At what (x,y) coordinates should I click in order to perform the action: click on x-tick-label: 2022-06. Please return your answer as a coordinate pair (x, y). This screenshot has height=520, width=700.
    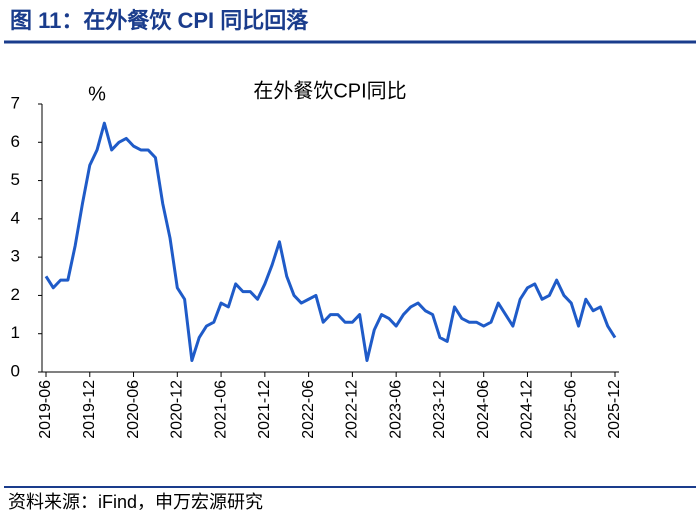
    Looking at the image, I should click on (308, 409).